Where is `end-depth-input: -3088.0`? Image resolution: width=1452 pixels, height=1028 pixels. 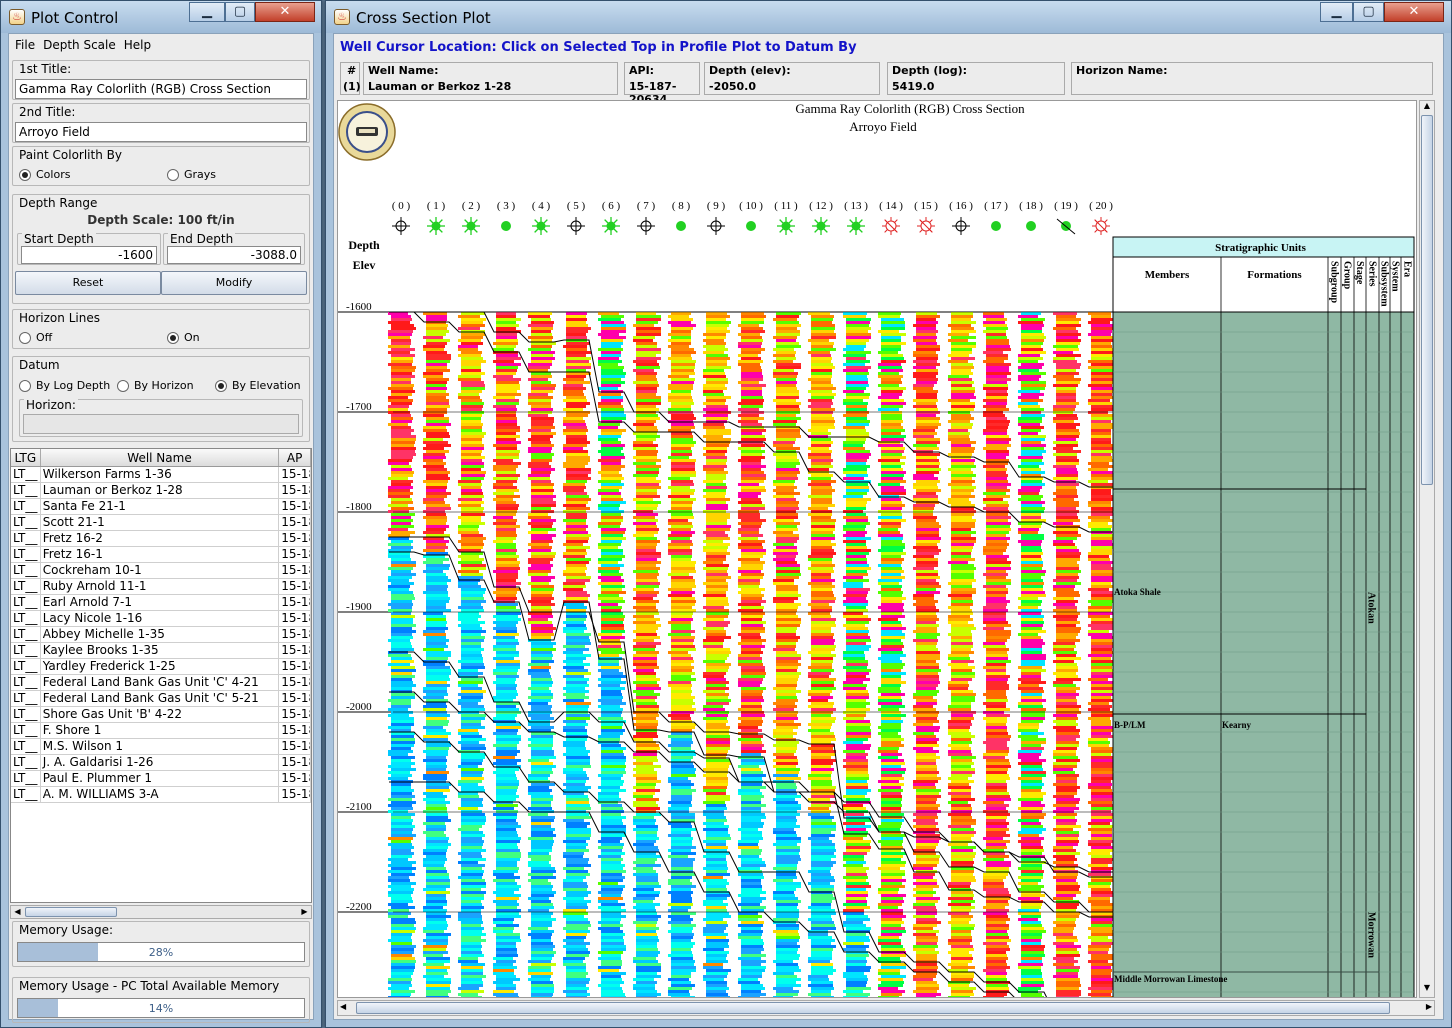 end-depth-input: -3088.0 is located at coordinates (234, 255).